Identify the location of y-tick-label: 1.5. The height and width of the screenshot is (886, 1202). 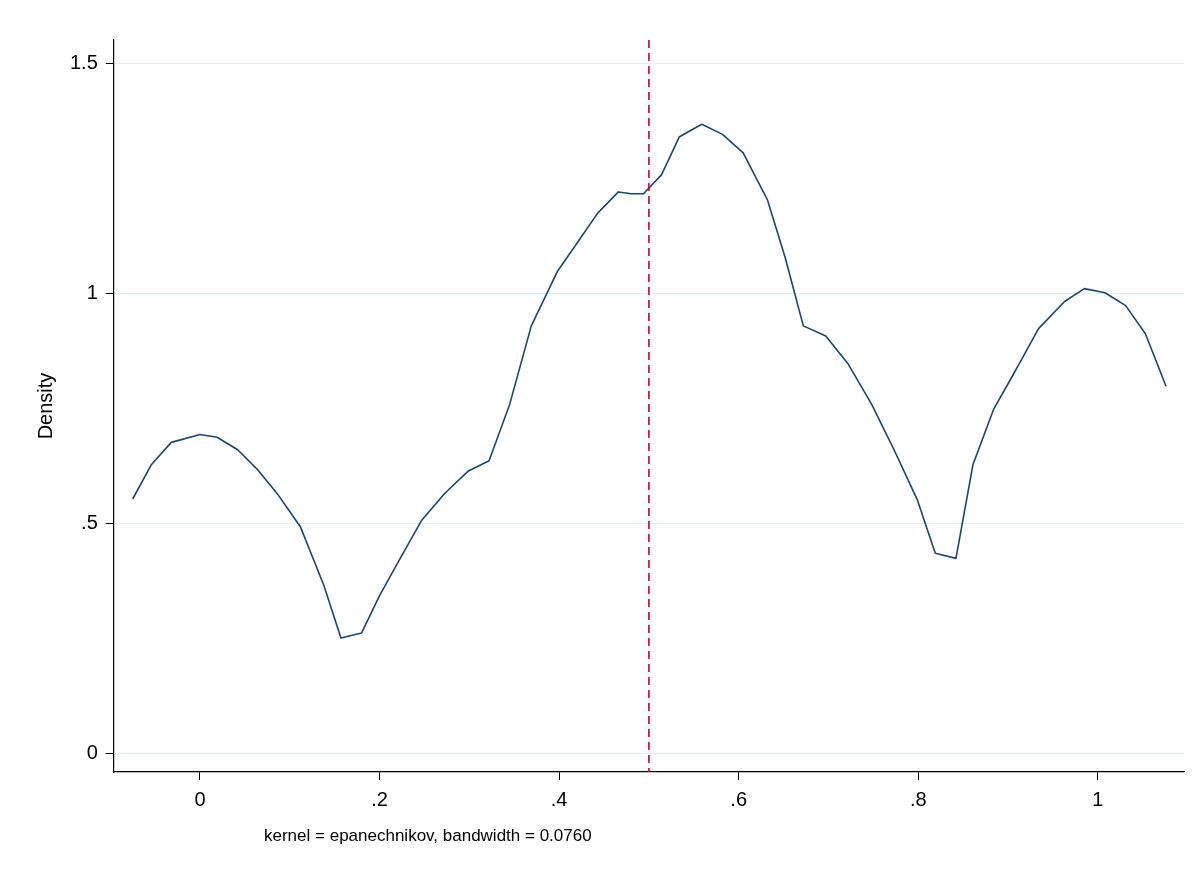
(83, 61).